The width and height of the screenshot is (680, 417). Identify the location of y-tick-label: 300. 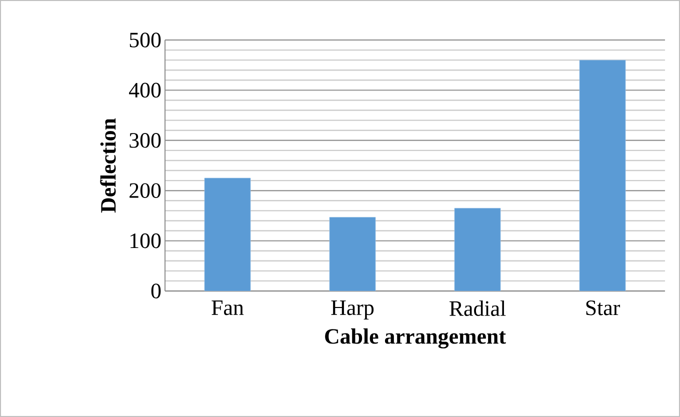
(145, 140).